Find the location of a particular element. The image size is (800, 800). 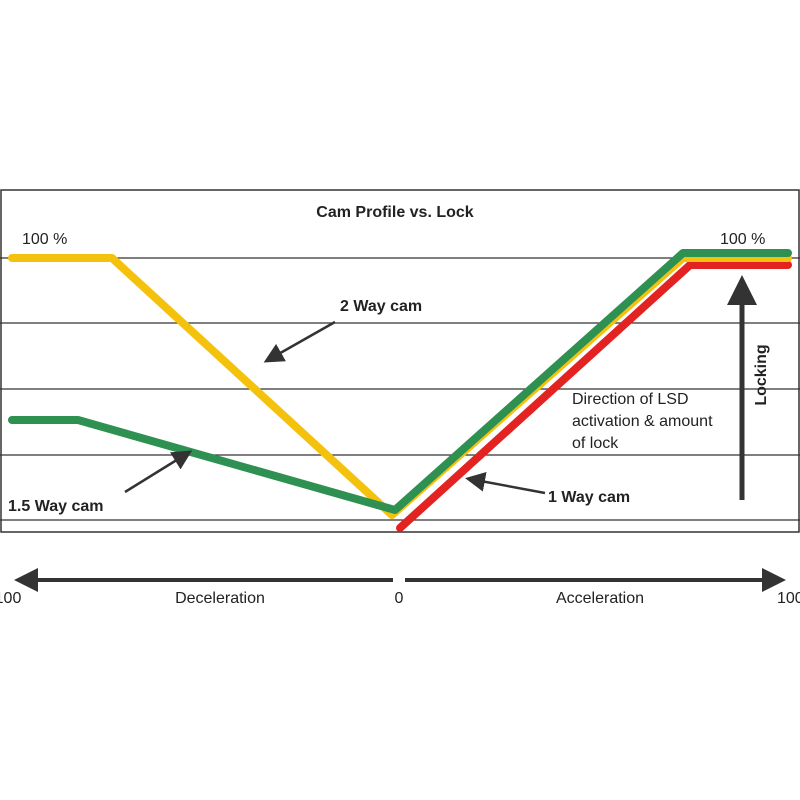

direction-note: activation & amount is located at coordinates (642, 421).